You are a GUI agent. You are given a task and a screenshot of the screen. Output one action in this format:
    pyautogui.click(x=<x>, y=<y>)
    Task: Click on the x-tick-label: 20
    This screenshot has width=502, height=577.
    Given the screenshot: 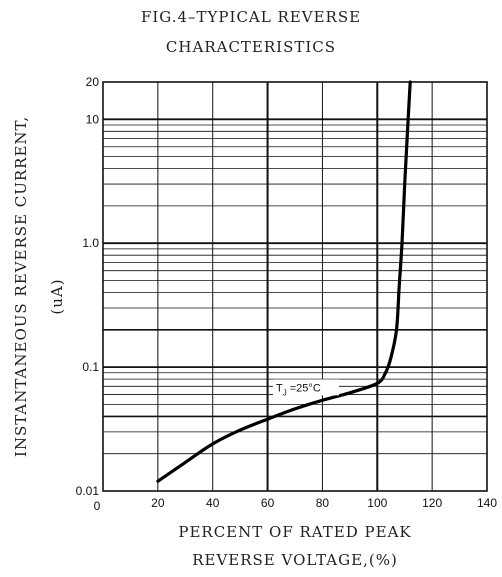 What is the action you would take?
    pyautogui.click(x=158, y=503)
    